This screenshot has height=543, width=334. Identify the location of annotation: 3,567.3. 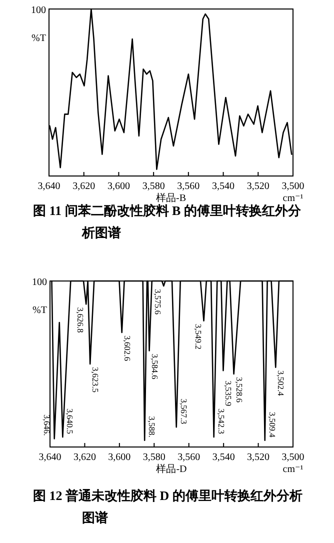
(183, 411).